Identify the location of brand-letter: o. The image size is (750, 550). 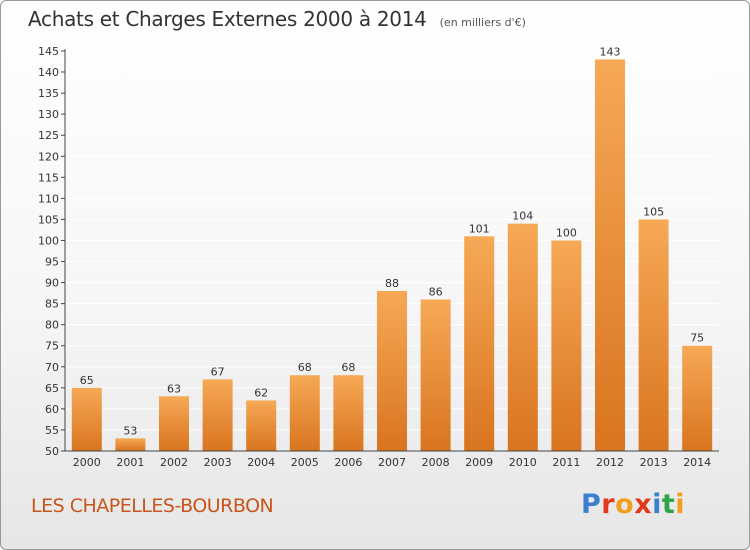
(625, 504).